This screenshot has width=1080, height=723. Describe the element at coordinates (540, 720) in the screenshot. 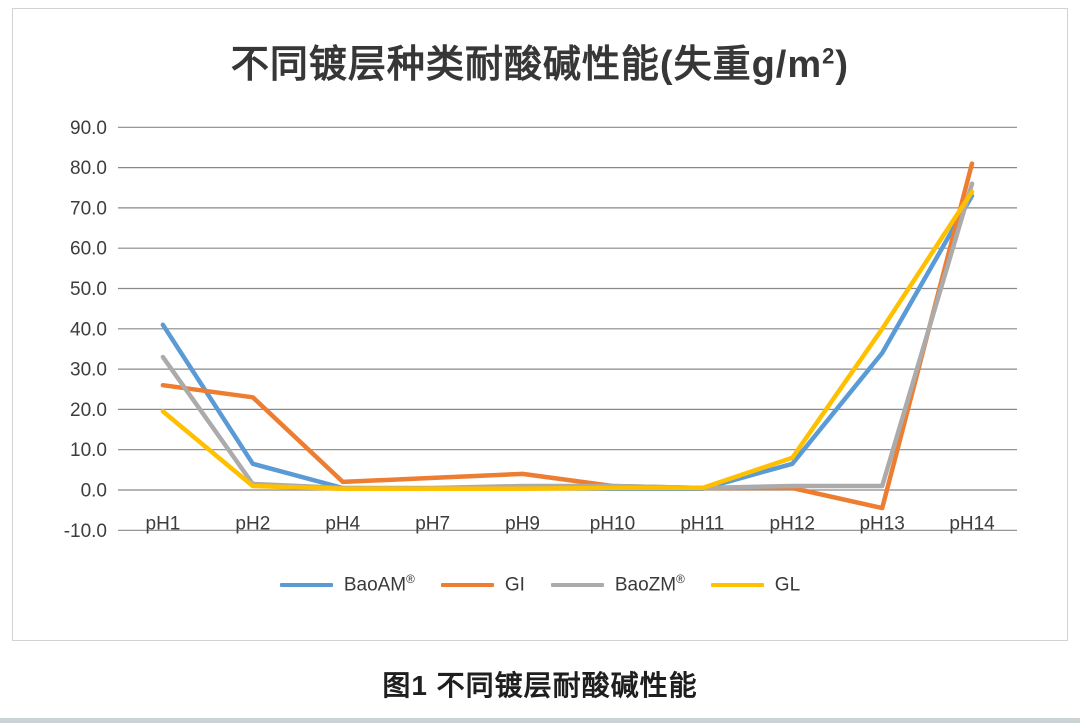

I see `next-element-top-edge` at that location.